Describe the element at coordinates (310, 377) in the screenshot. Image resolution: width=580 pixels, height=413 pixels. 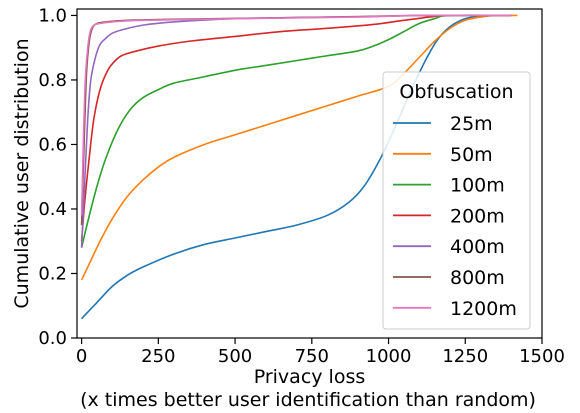
I see `x-axis-label: Privacy loss` at that location.